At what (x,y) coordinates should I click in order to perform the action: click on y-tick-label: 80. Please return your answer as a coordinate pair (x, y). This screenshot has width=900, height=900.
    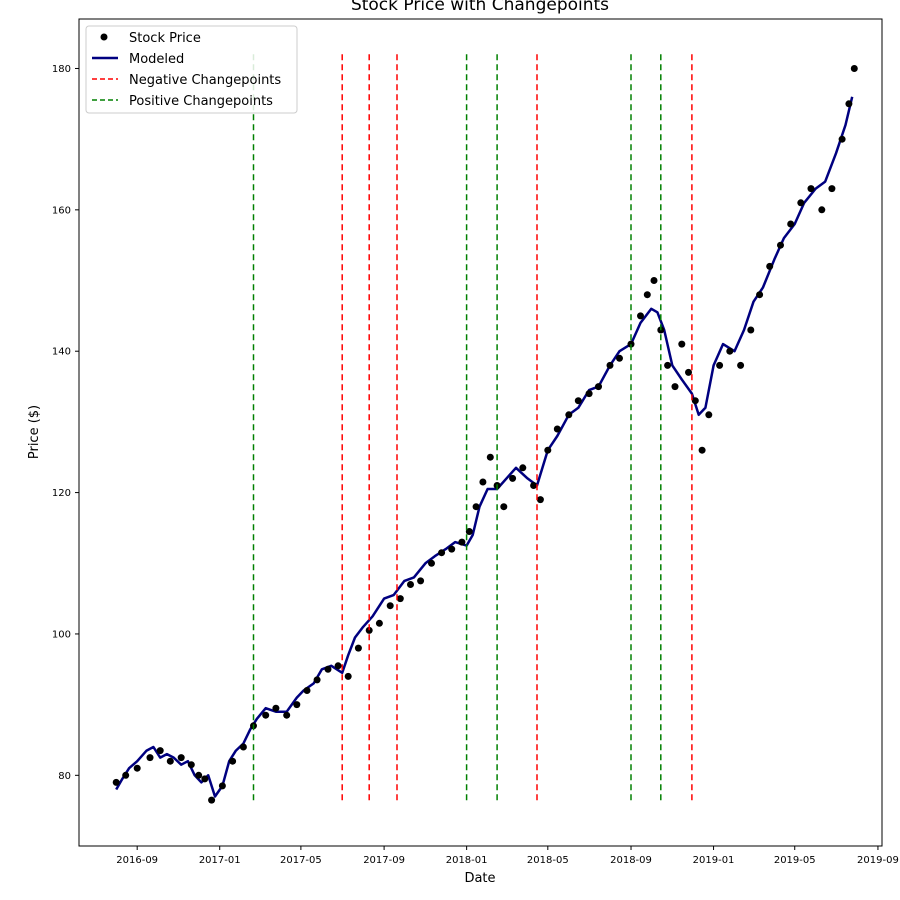
    Looking at the image, I should click on (64, 776).